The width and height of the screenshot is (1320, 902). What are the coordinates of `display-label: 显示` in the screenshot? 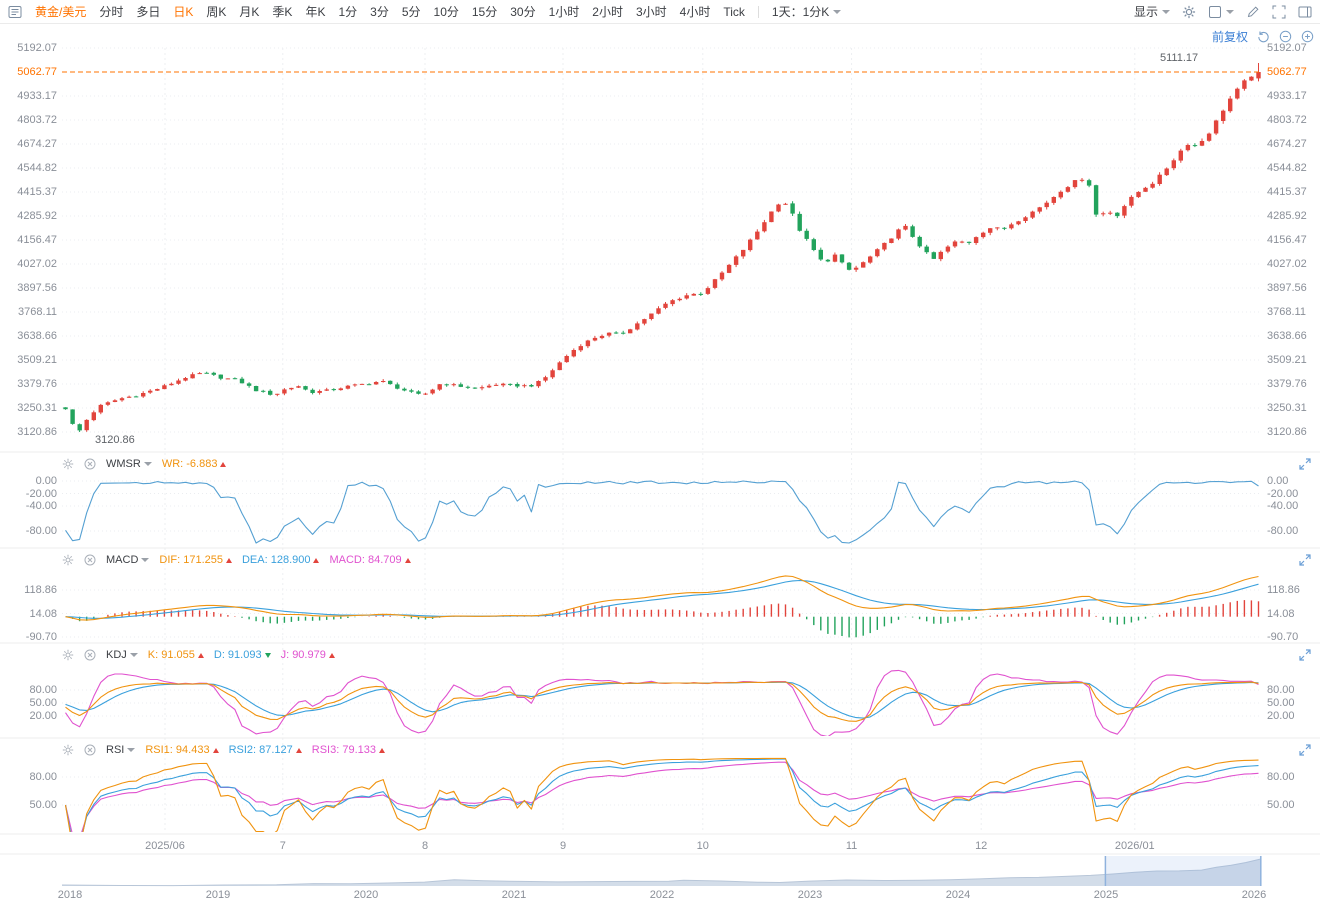 It's located at (1145, 12).